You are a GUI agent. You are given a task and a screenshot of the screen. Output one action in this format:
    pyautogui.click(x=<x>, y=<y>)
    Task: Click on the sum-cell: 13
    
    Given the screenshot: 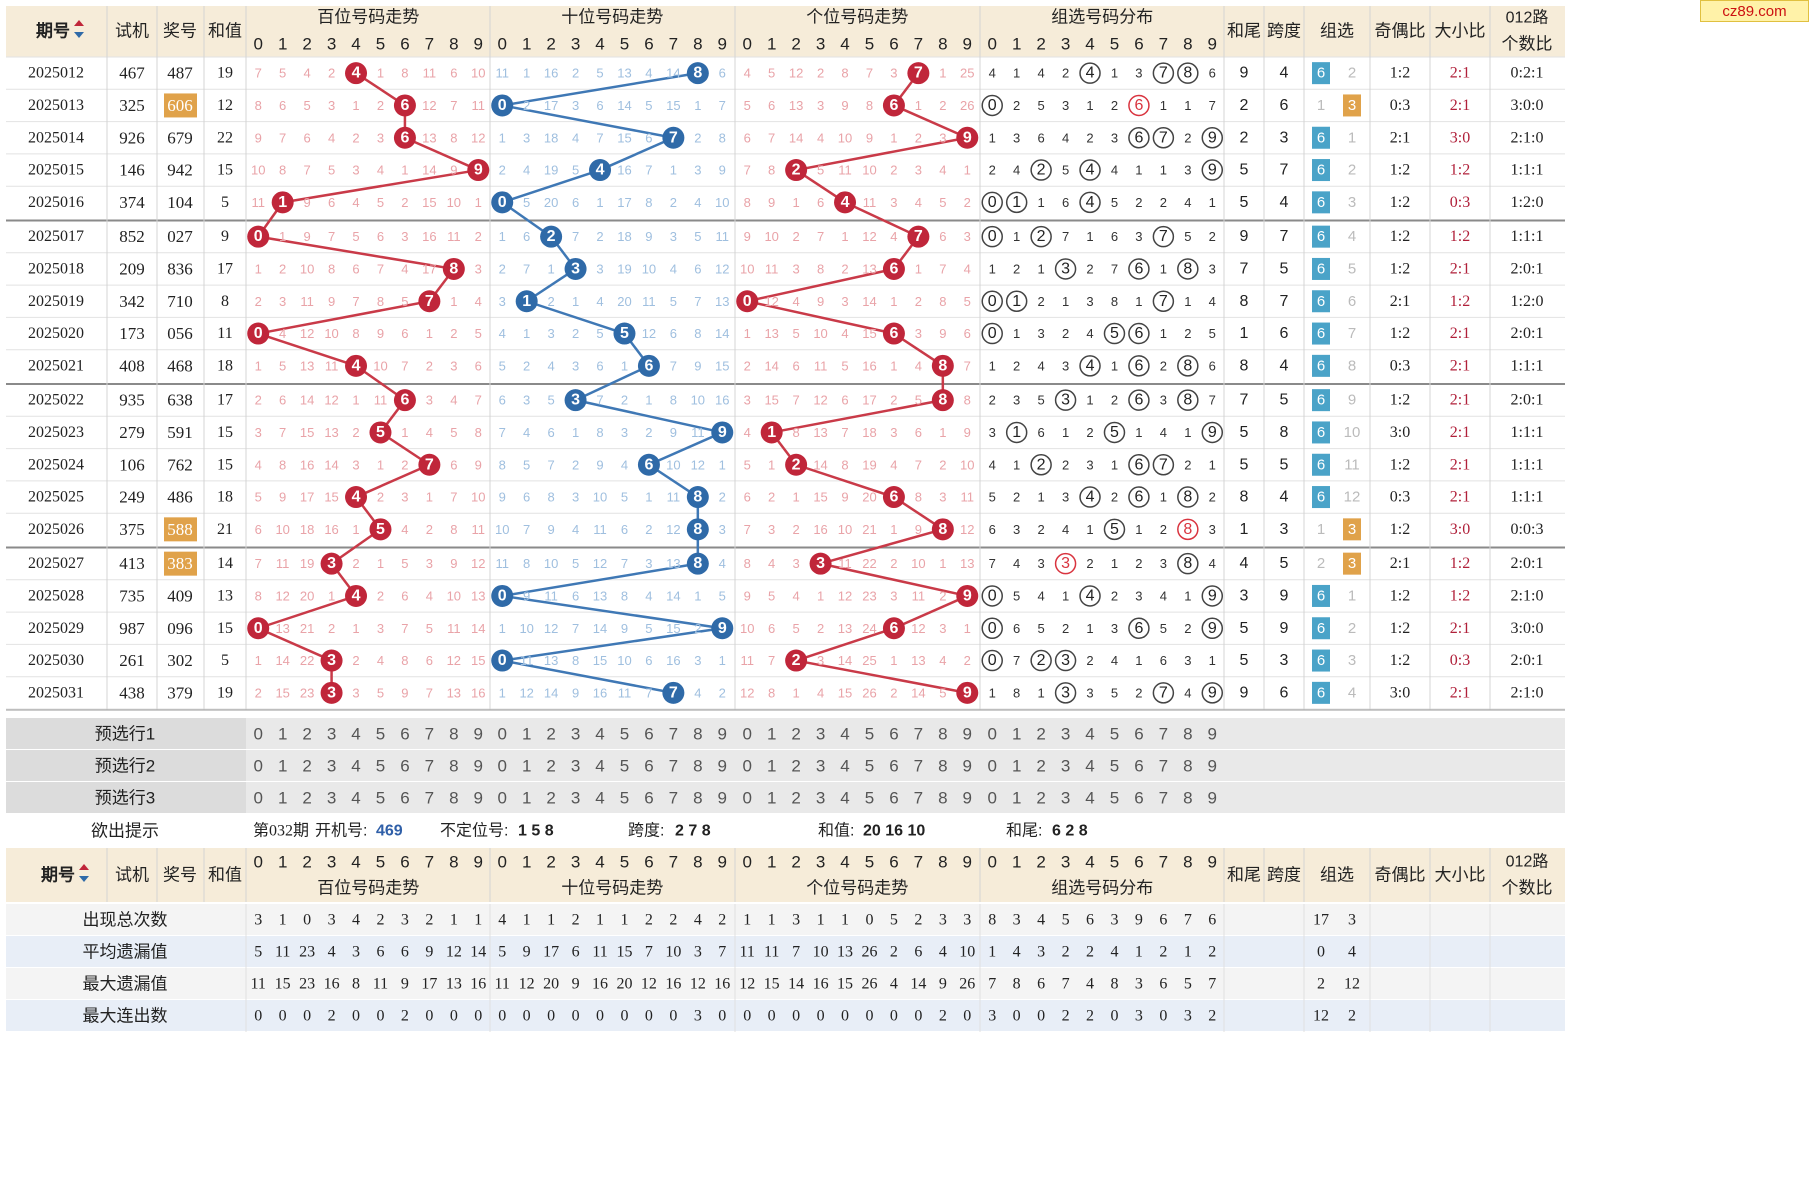 What is the action you would take?
    pyautogui.click(x=225, y=595)
    